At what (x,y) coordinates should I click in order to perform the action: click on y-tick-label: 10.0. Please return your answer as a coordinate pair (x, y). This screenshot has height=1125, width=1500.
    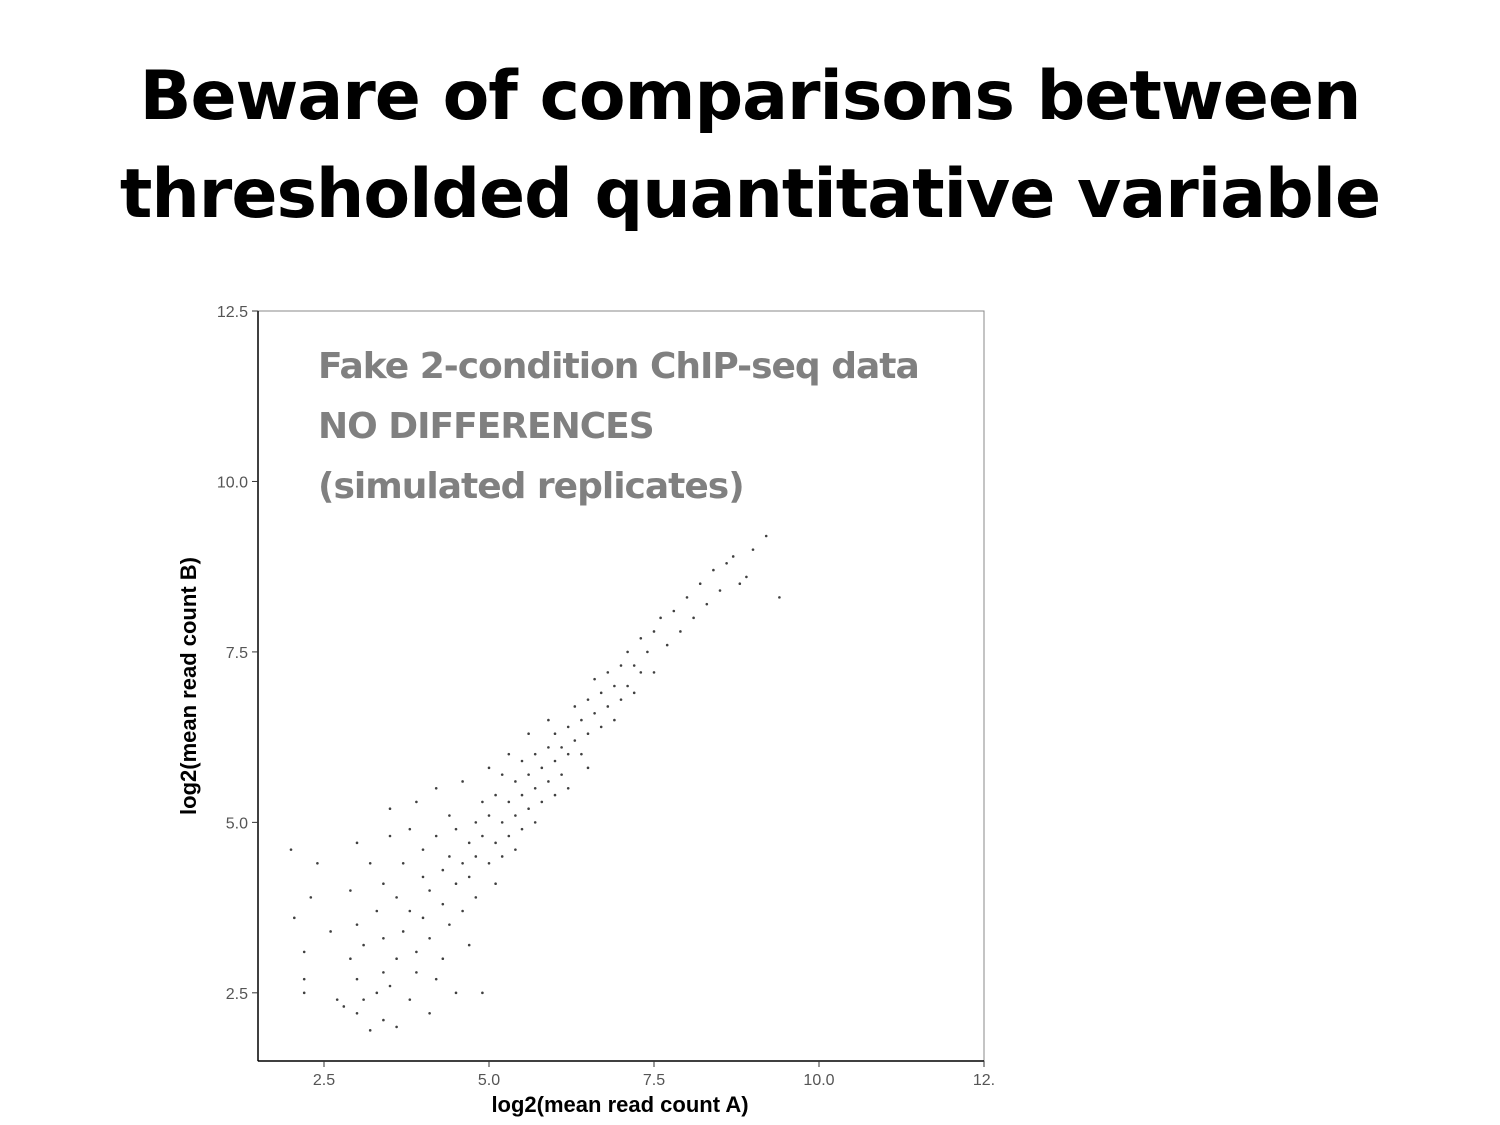
    Looking at the image, I should click on (232, 482).